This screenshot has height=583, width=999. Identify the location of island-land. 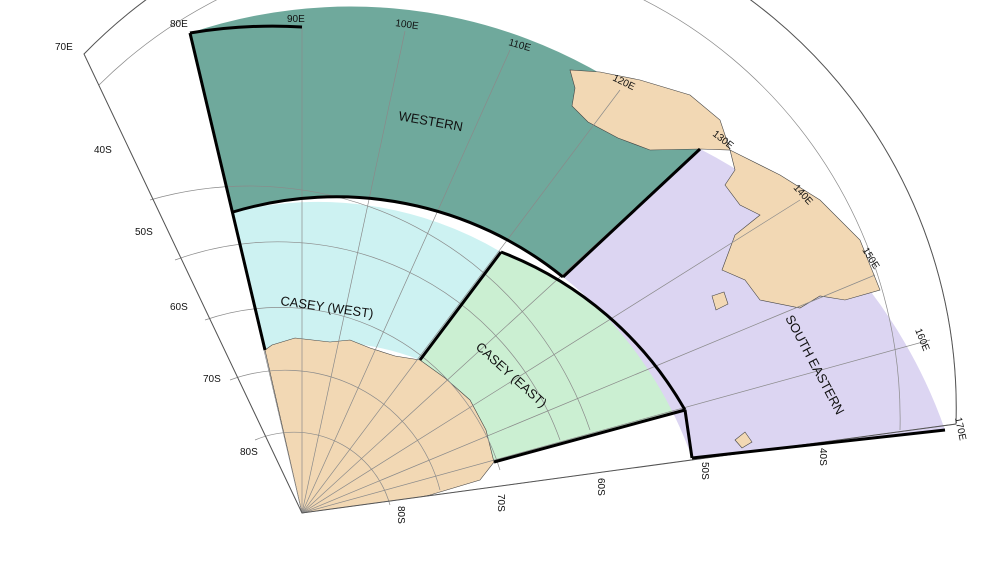
(743, 440).